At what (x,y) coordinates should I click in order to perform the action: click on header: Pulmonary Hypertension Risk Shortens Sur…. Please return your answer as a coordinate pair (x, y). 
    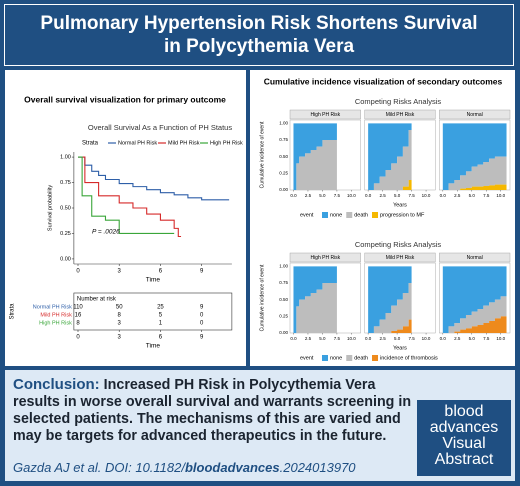
    Looking at the image, I should click on (259, 35).